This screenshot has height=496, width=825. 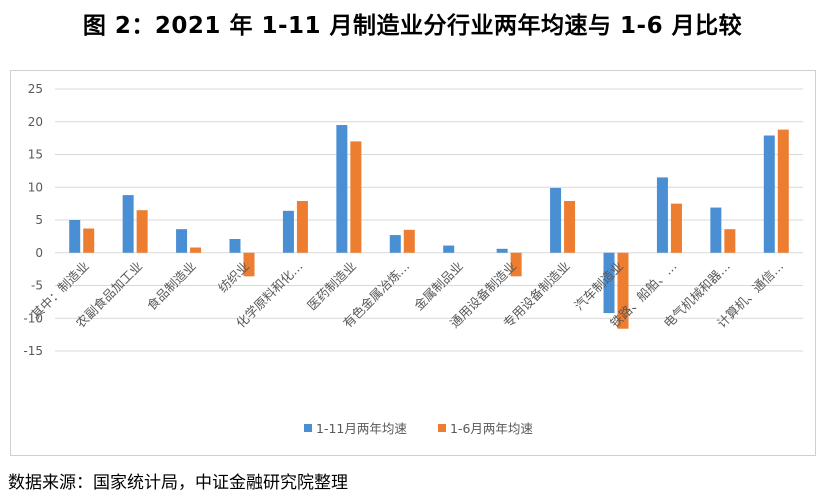 What do you see at coordinates (35, 122) in the screenshot?
I see `y-tick-label: 20` at bounding box center [35, 122].